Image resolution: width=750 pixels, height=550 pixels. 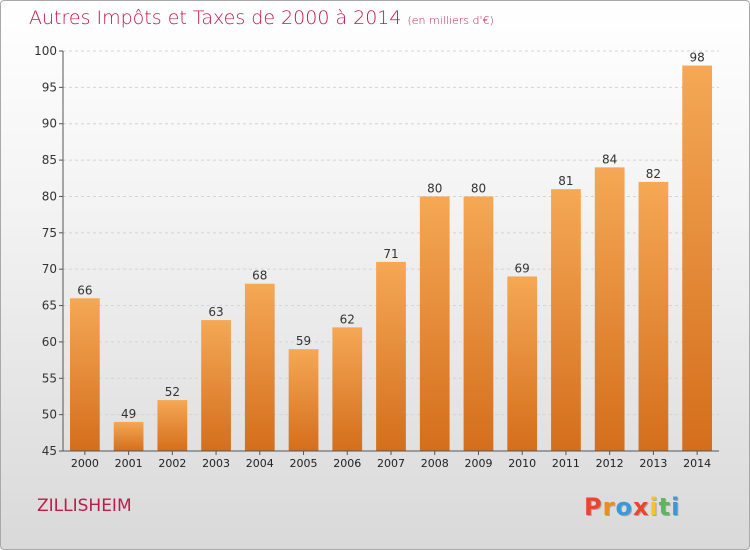 I want to click on bar-2005, so click(x=303, y=400).